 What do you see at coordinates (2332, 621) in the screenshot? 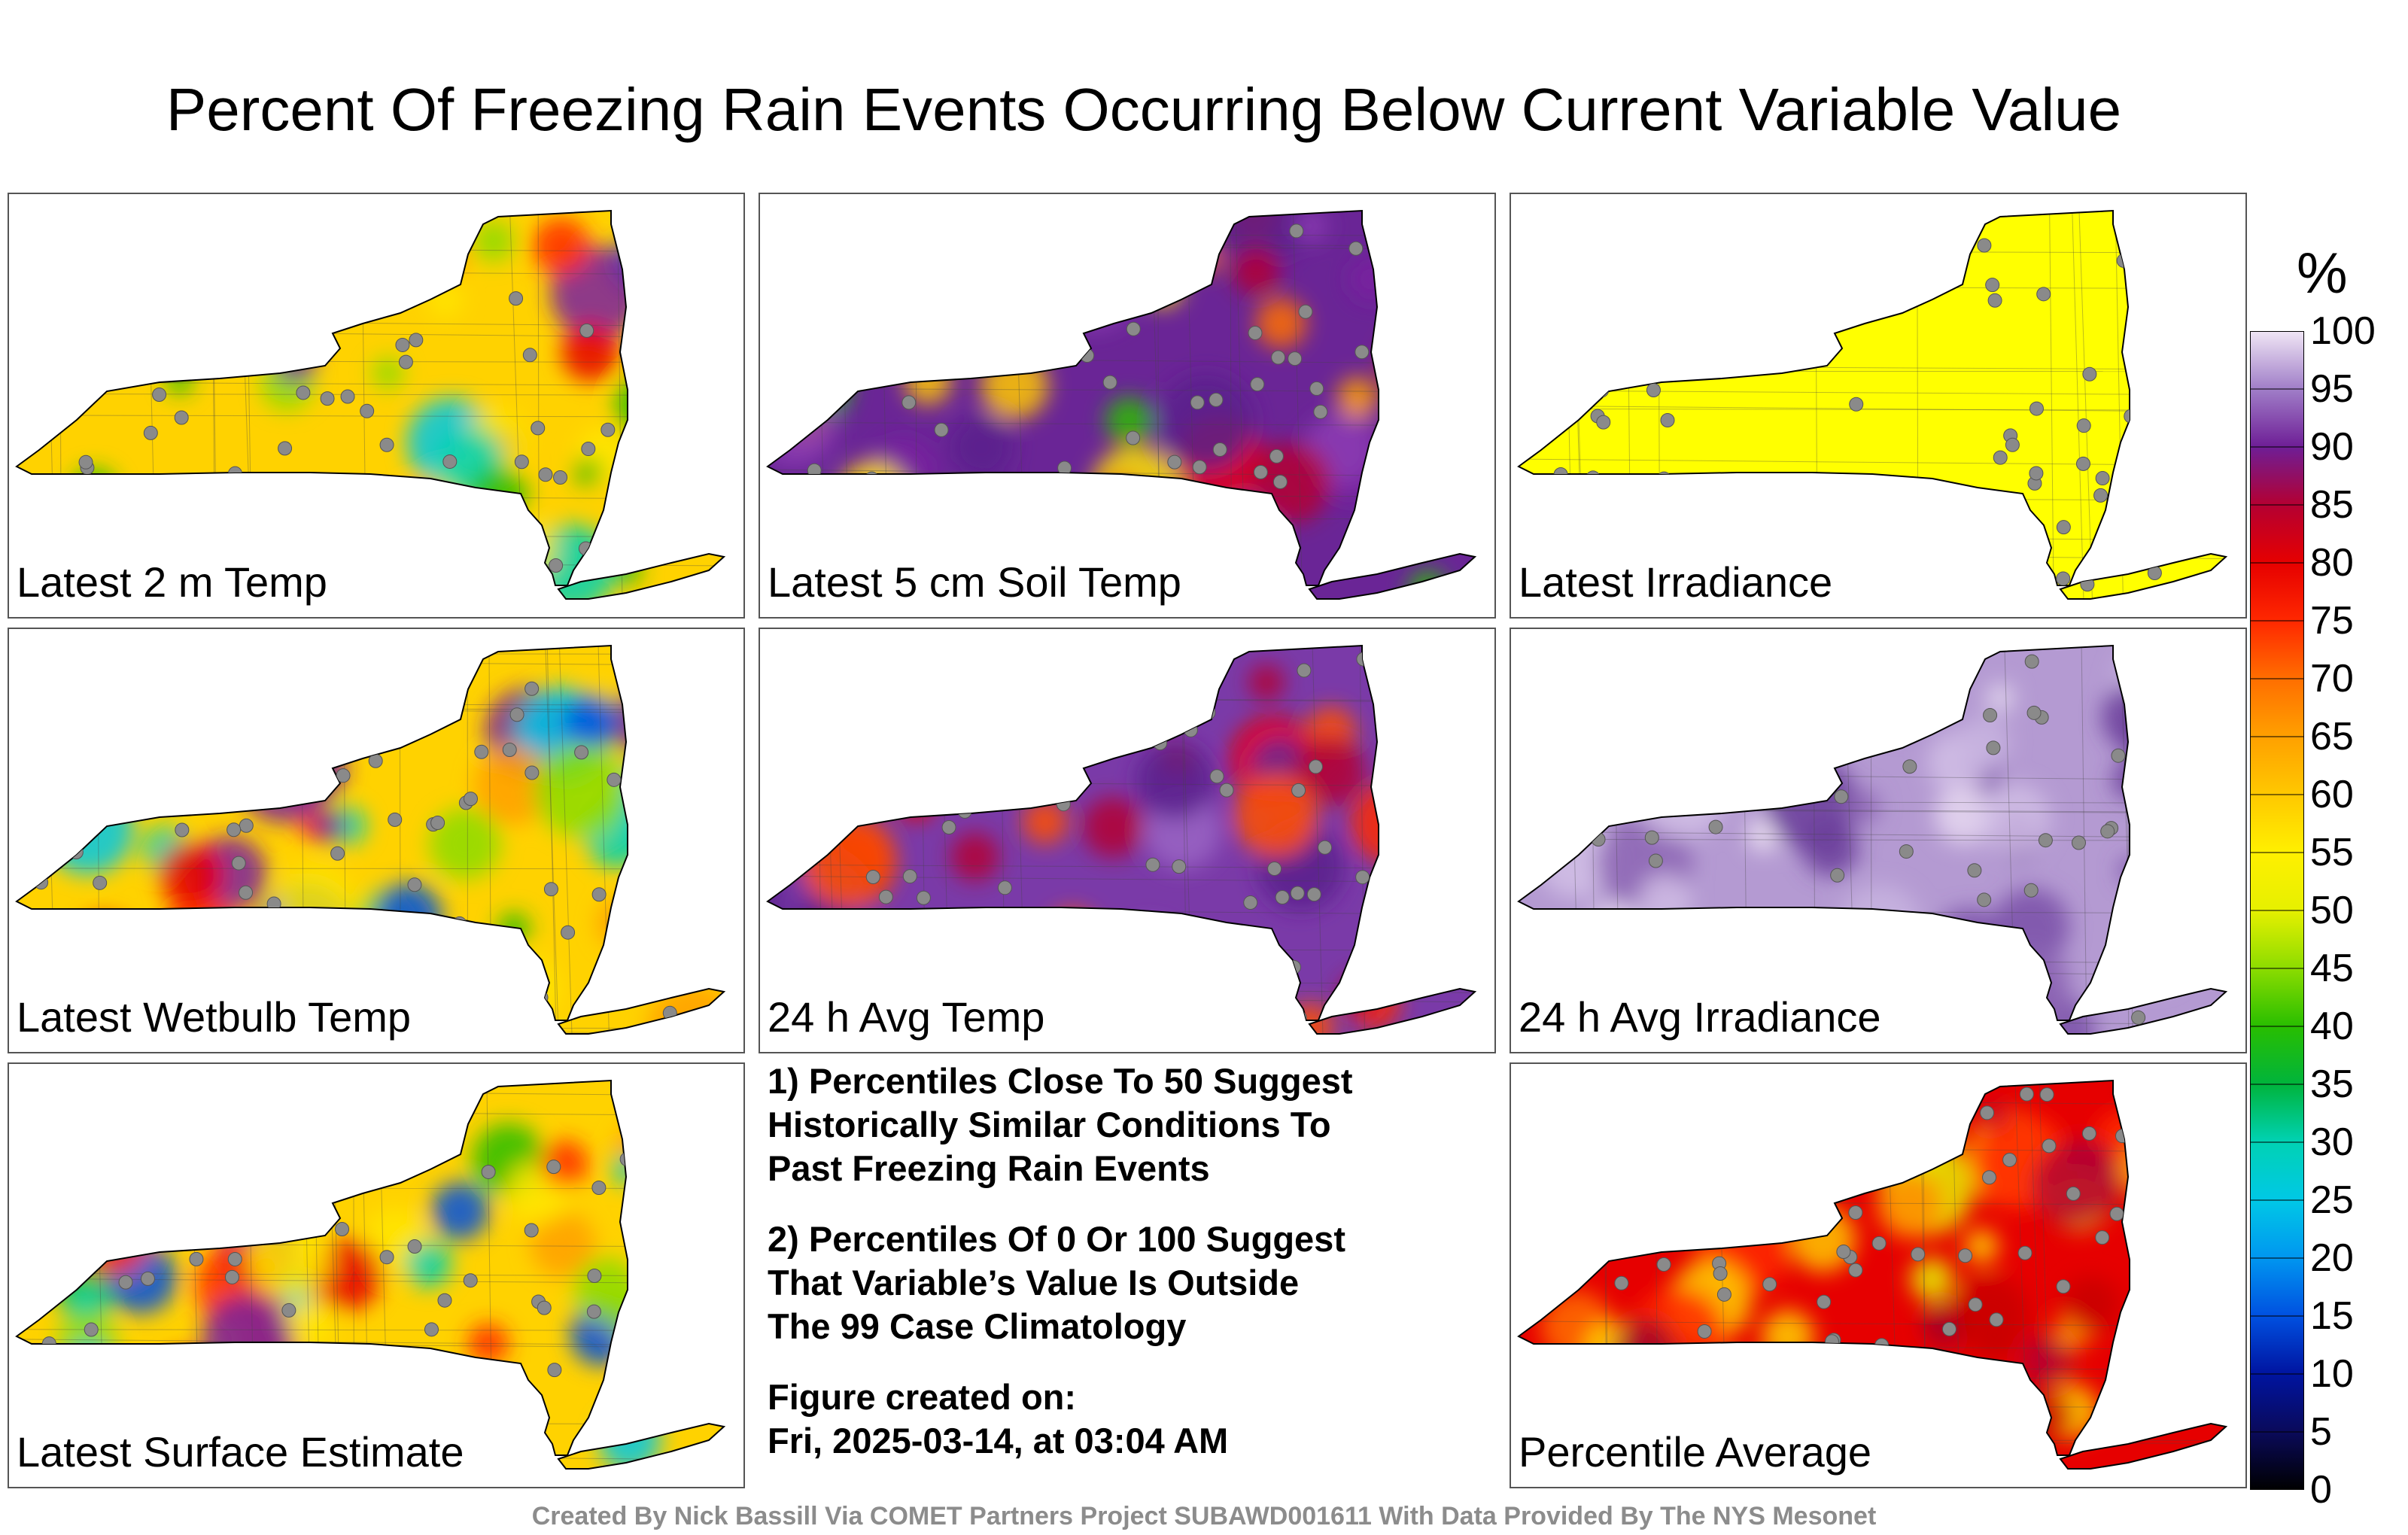
I see `colorbar-tick-label: 75` at bounding box center [2332, 621].